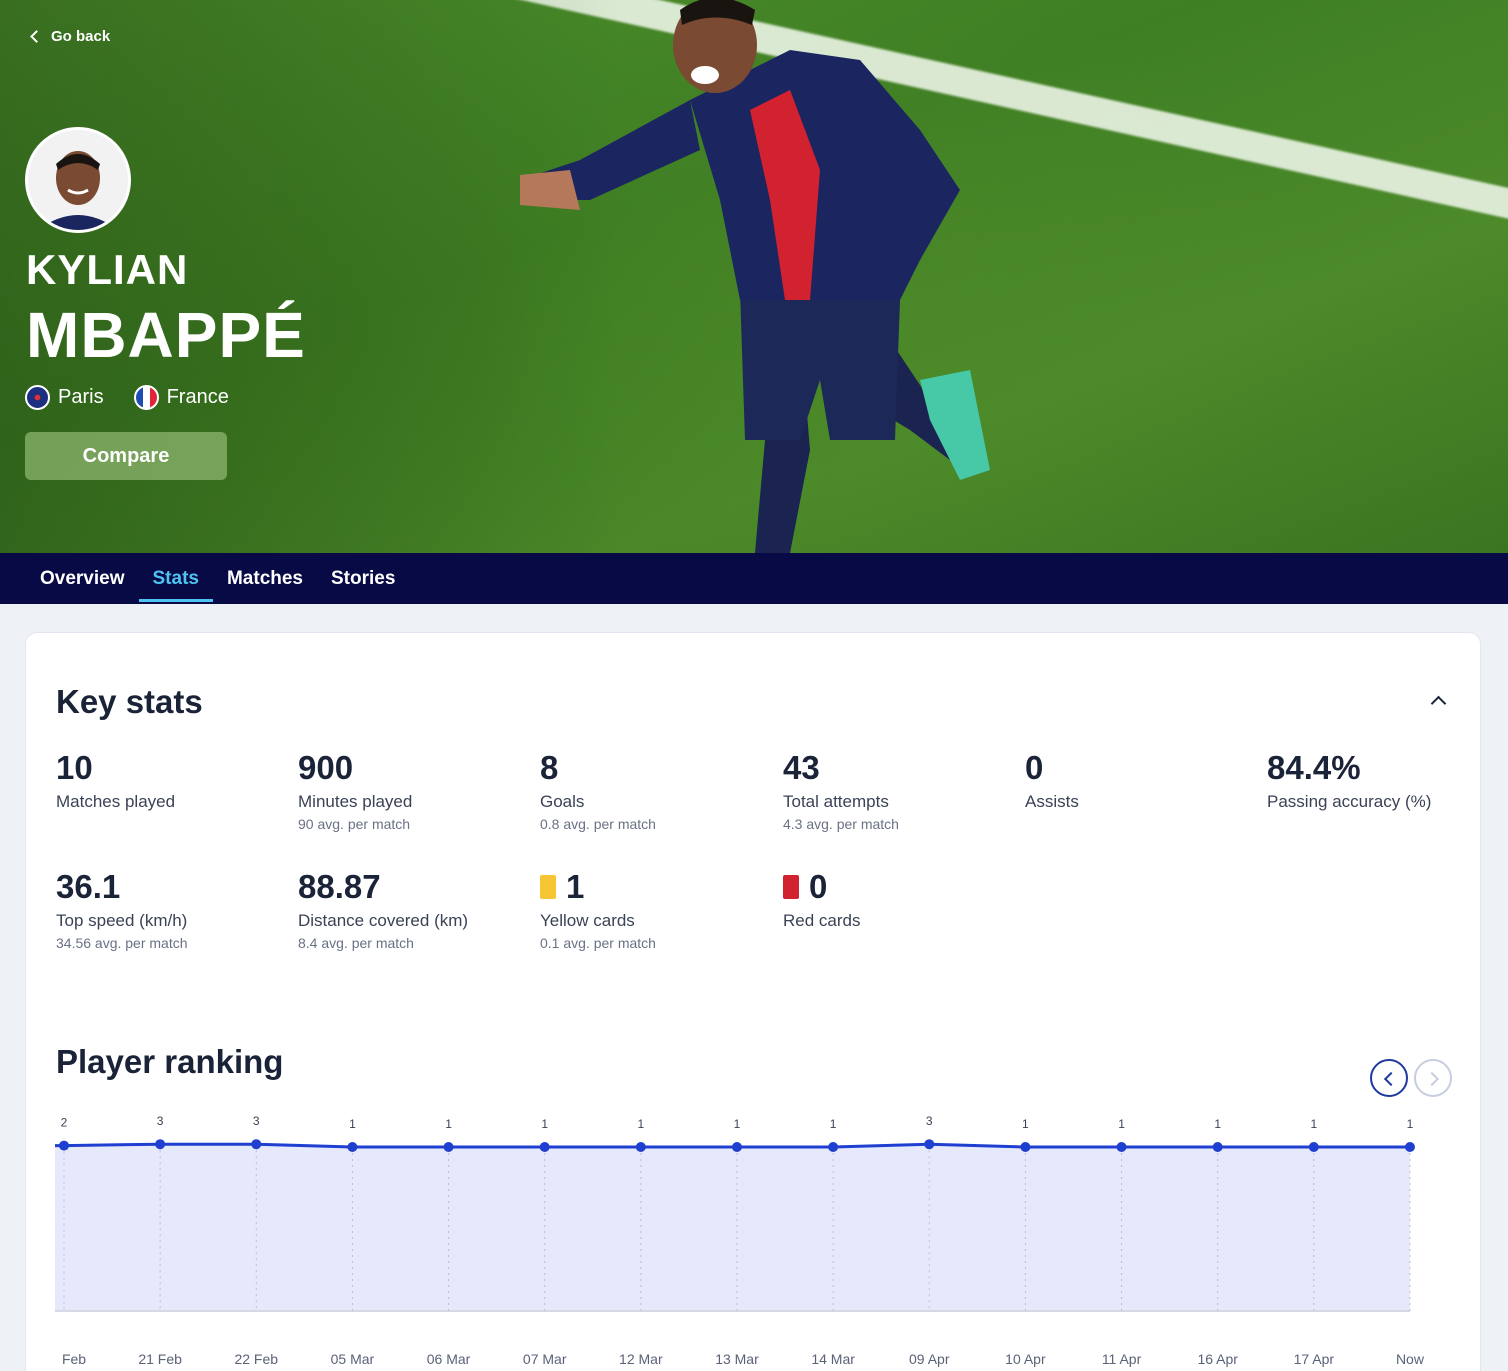 The height and width of the screenshot is (1371, 1508). Describe the element at coordinates (122, 943) in the screenshot. I see `stat-average: 34.56 avg. per match` at that location.